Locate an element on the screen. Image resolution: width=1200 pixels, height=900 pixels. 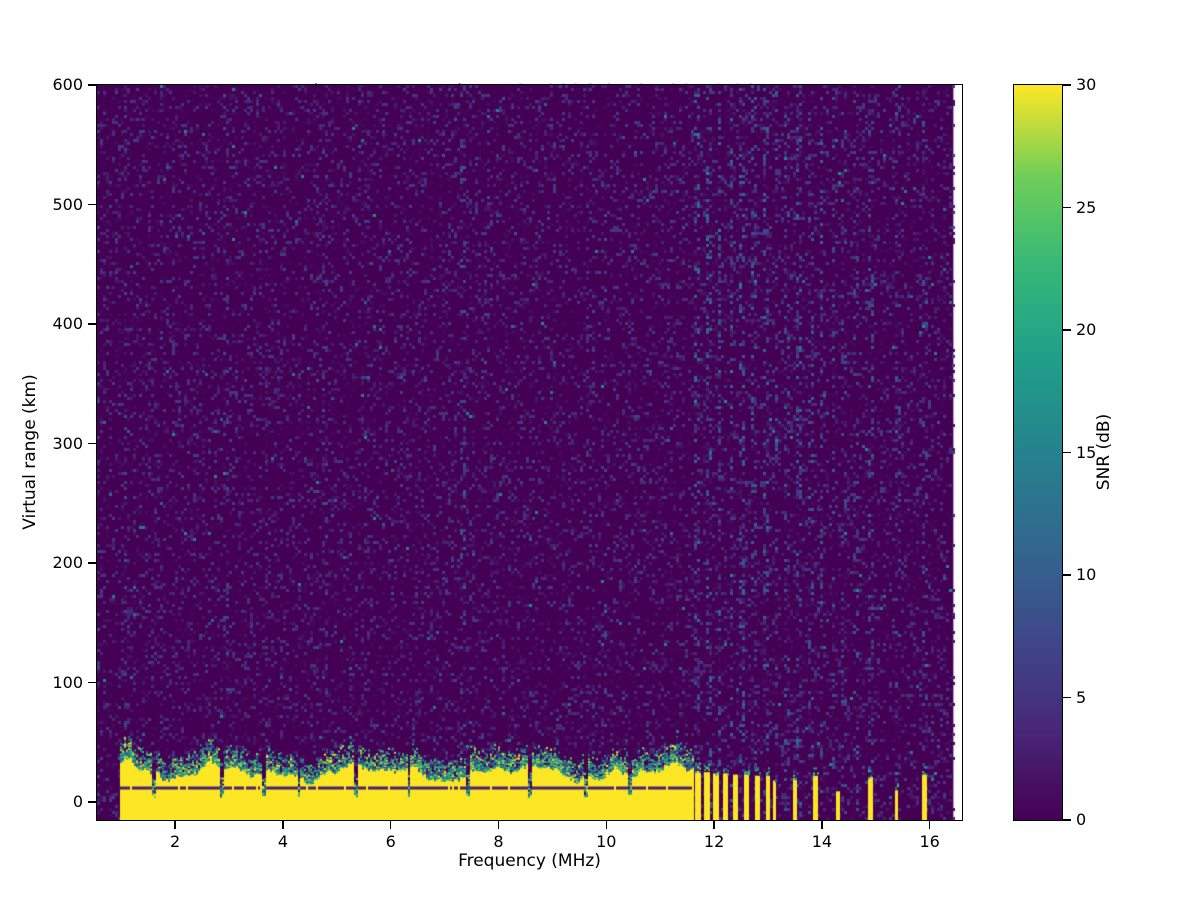
colorbar-tick-label: 5 is located at coordinates (1081, 697).